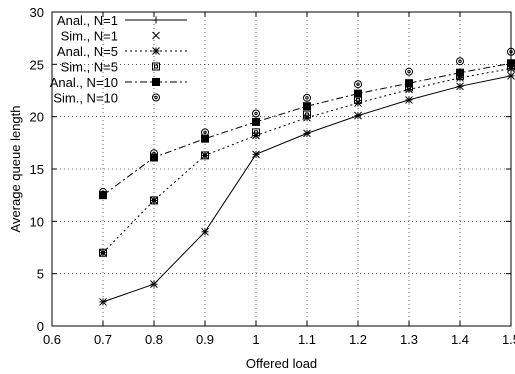 This screenshot has width=515, height=374. What do you see at coordinates (122, 51) in the screenshot?
I see `legend-item: Anal., N=5` at bounding box center [122, 51].